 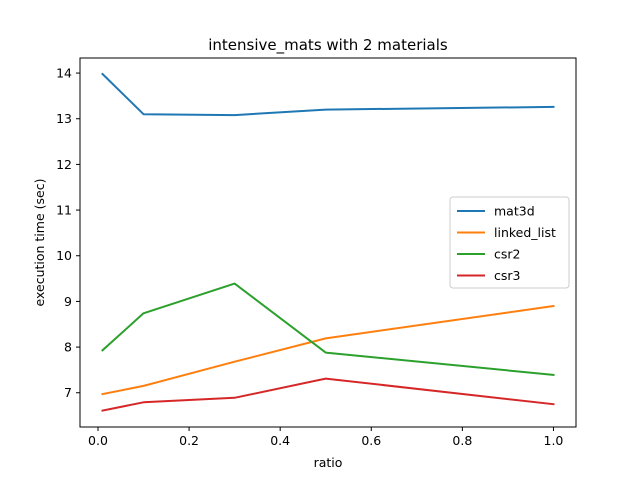 I want to click on legend-box, so click(x=509, y=242).